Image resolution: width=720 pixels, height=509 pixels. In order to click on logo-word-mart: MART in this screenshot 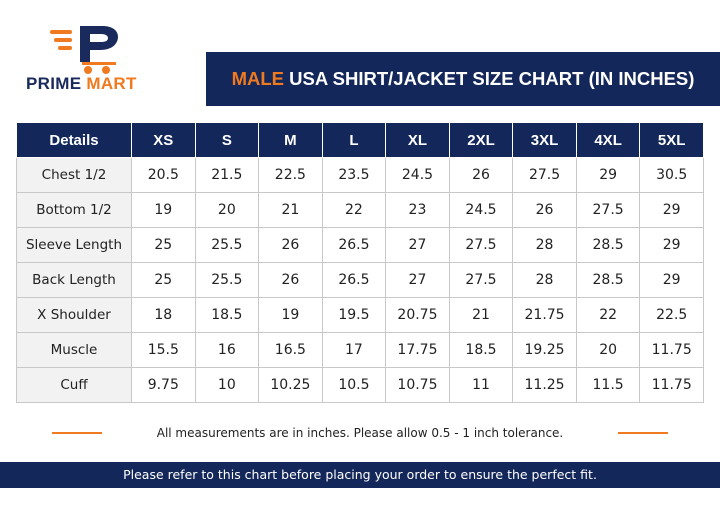, I will do `click(111, 83)`.